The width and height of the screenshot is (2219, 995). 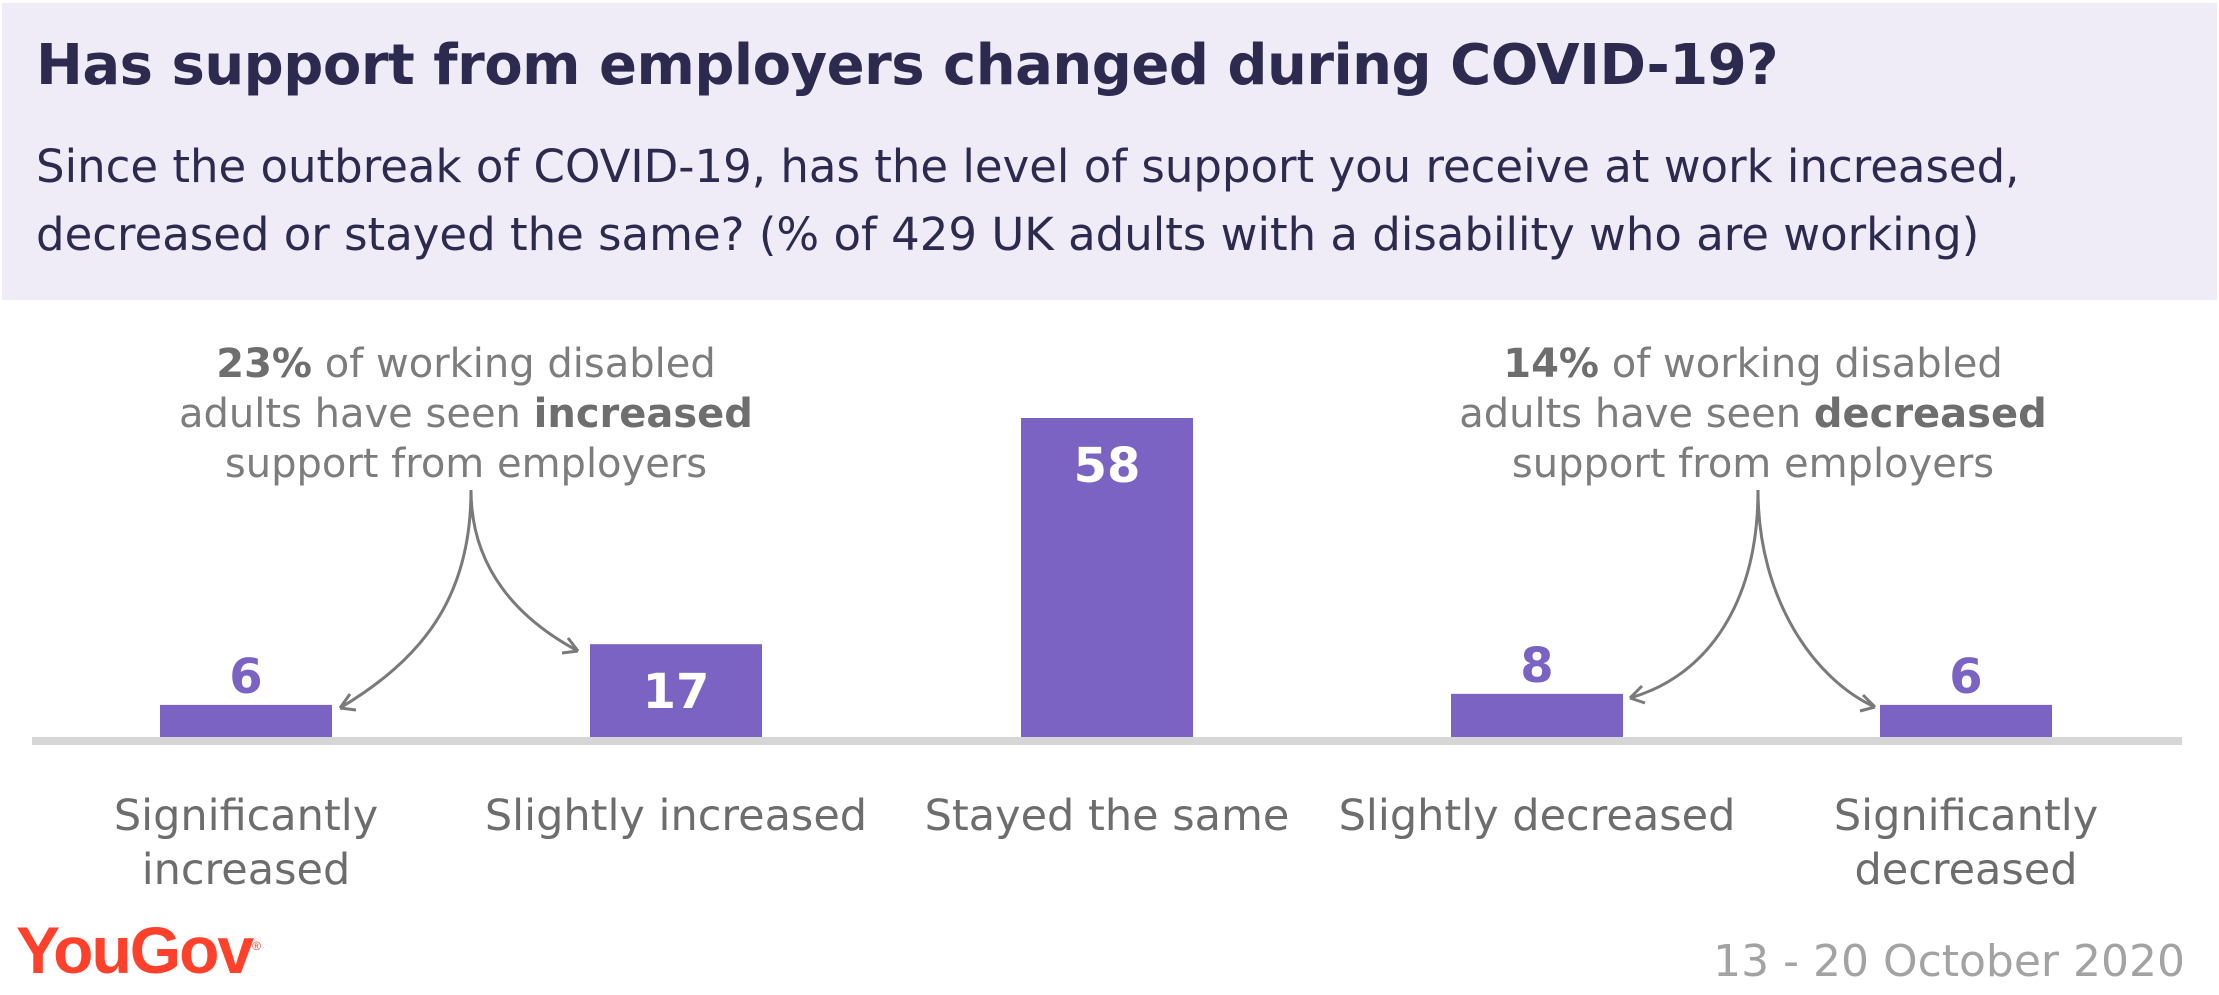 What do you see at coordinates (524, 571) in the screenshot?
I see `arrow-to-slightly-increased` at bounding box center [524, 571].